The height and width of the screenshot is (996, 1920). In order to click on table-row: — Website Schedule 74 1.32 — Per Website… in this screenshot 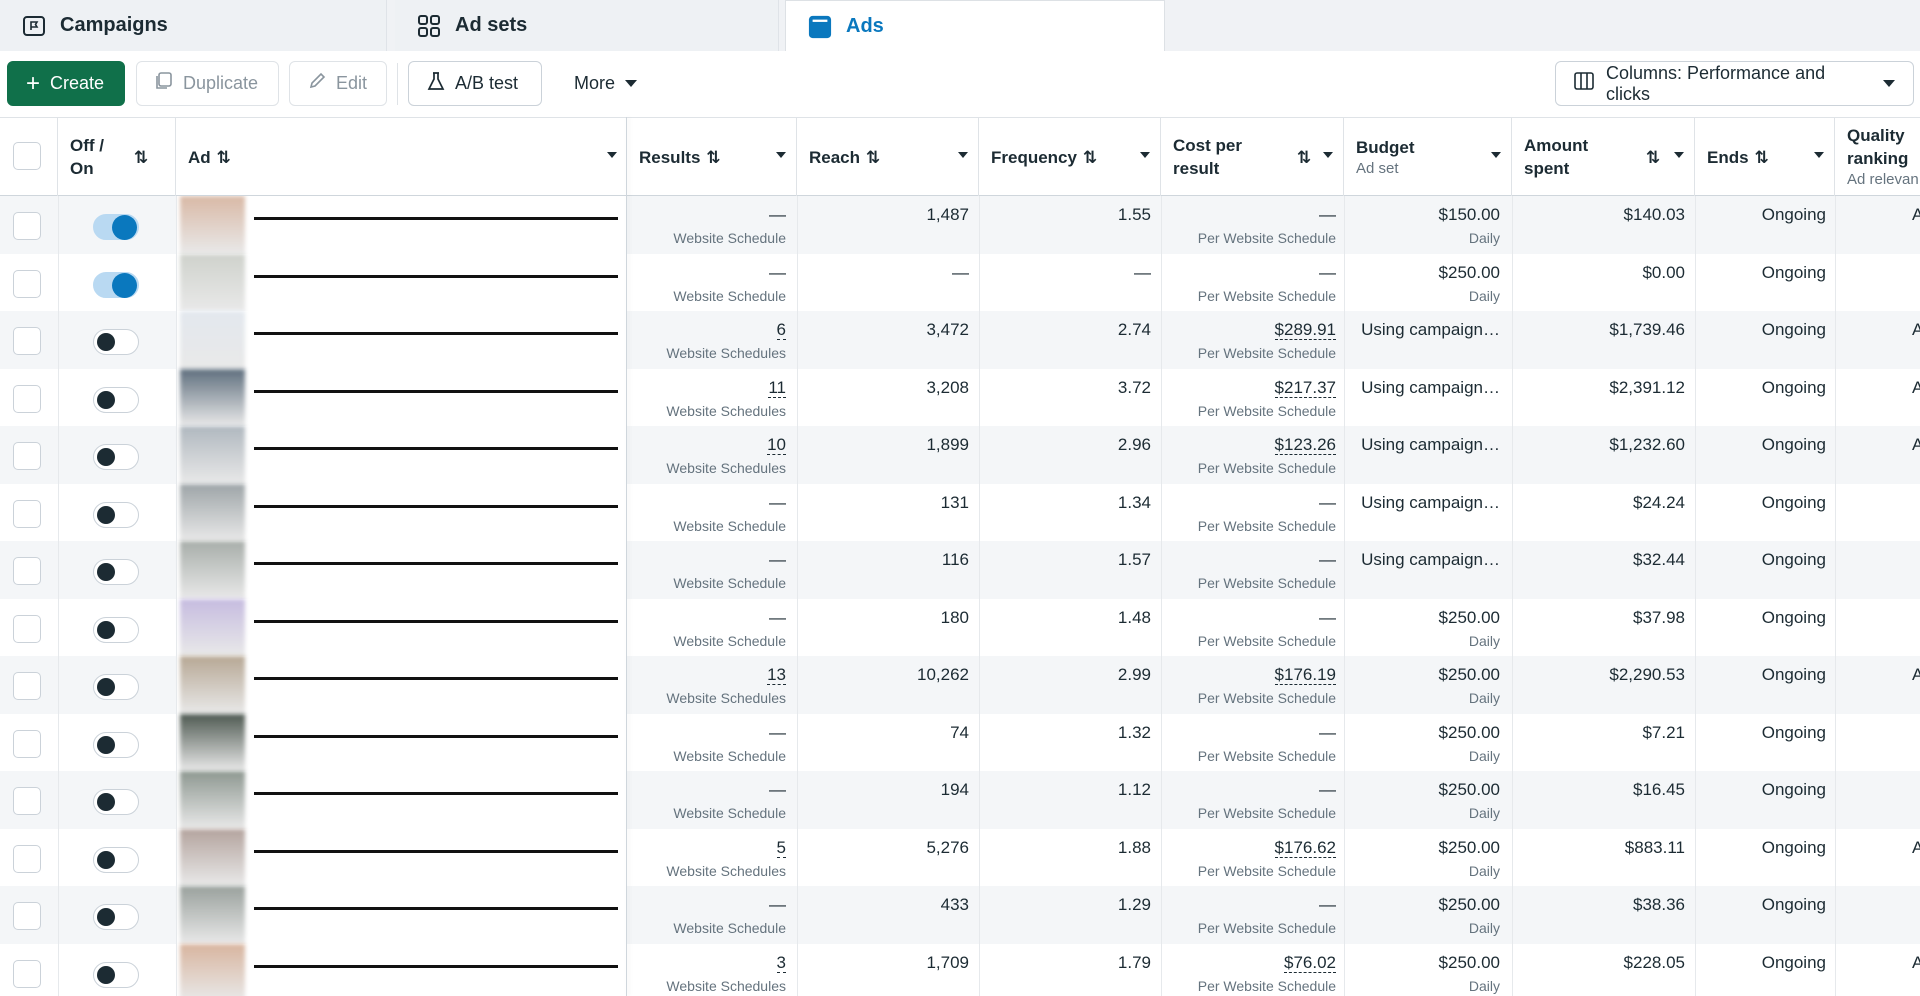, I will do `click(960, 742)`.